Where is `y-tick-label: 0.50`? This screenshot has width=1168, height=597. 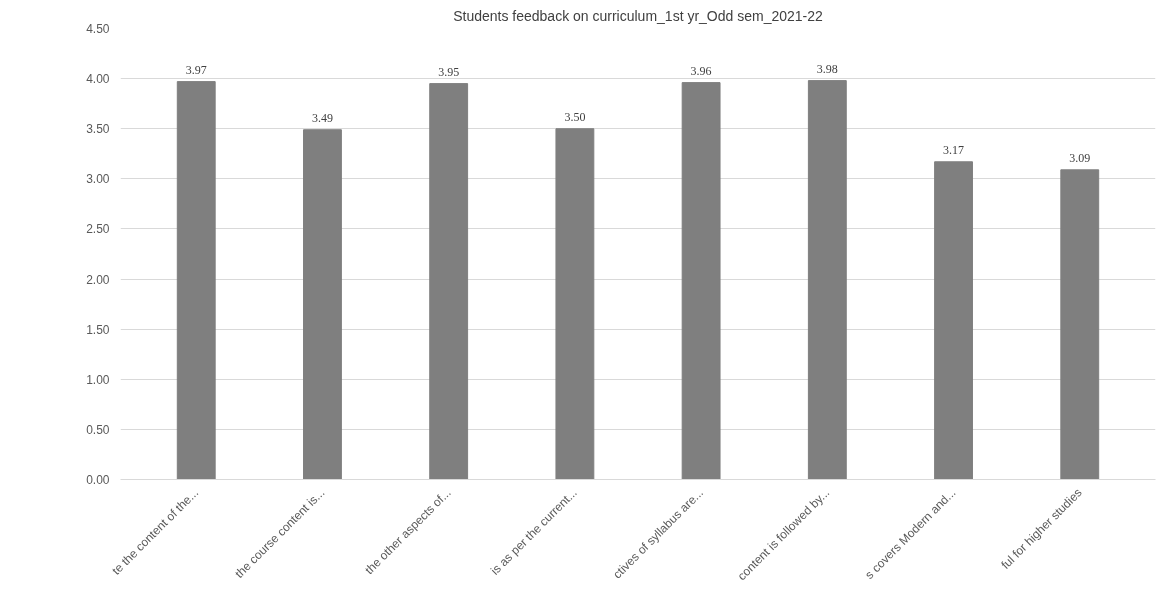
y-tick-label: 0.50 is located at coordinates (98, 429).